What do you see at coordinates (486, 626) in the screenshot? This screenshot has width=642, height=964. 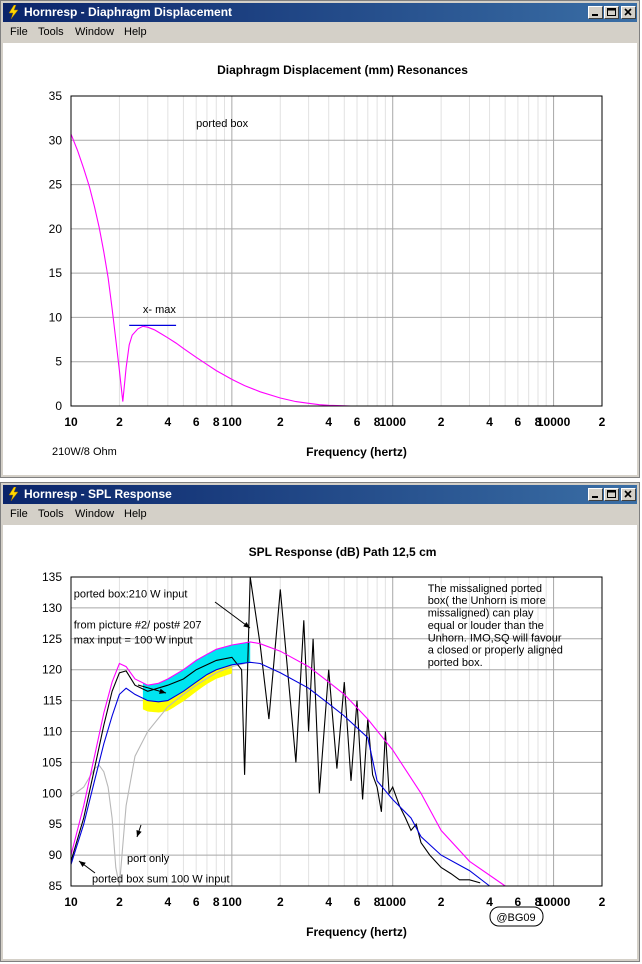 I see `annotation: equal or louder than the` at bounding box center [486, 626].